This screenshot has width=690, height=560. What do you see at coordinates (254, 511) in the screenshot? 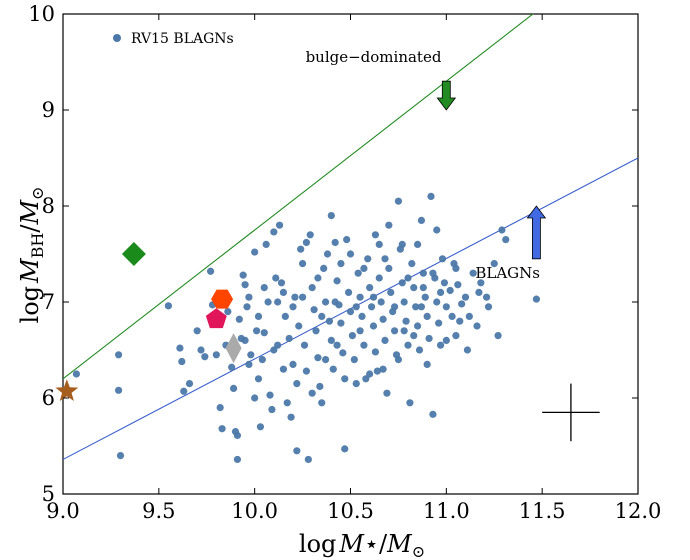
I see `x-tick-label: 10.0` at bounding box center [254, 511].